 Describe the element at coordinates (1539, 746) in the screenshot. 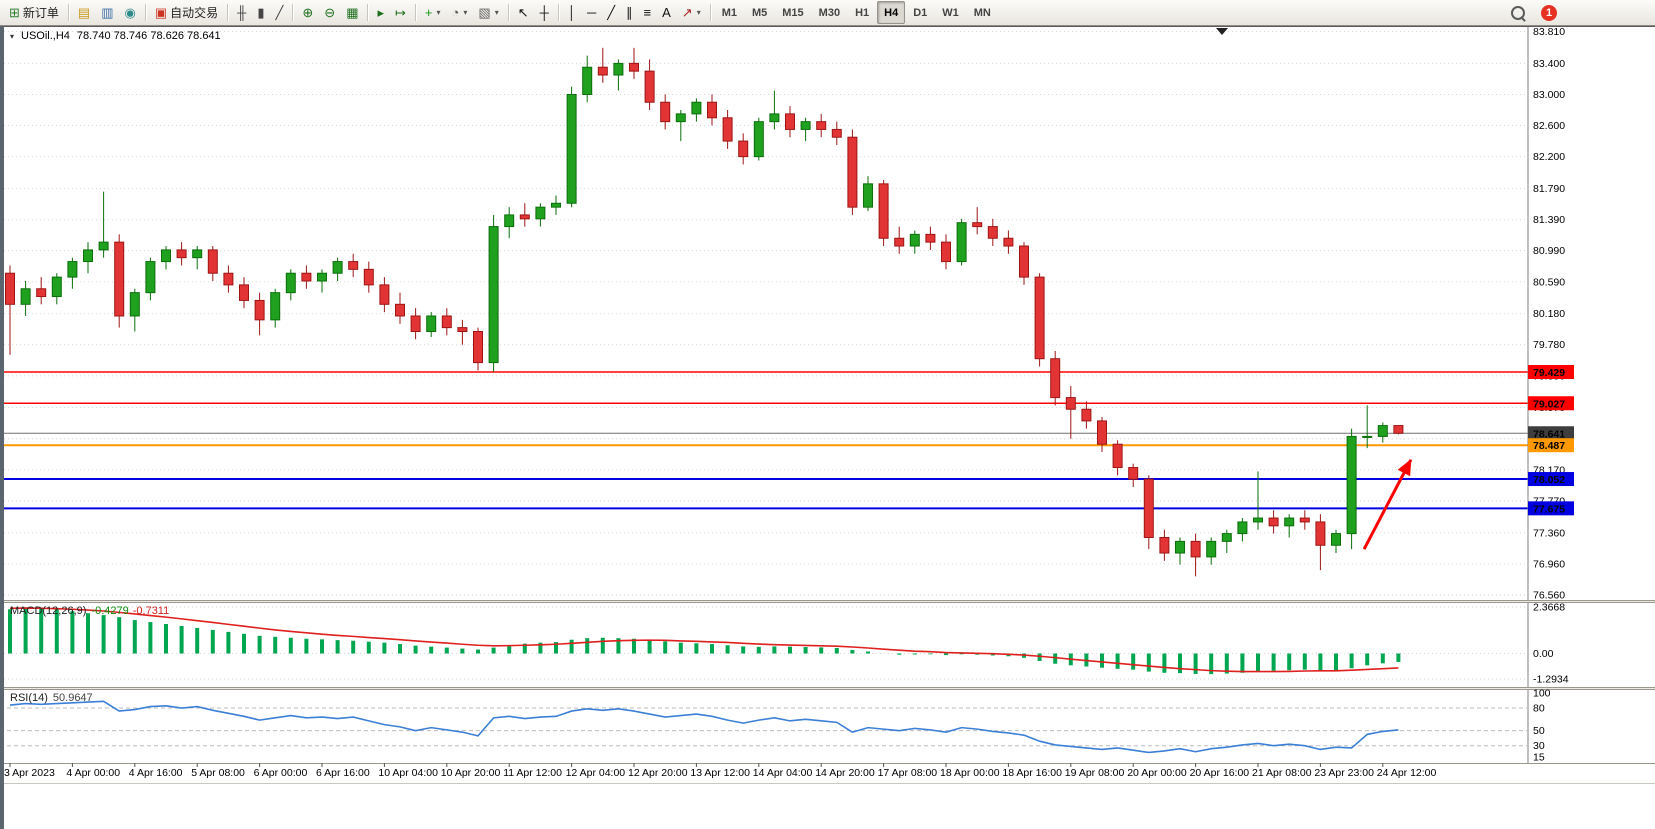

I see `svg-text: 30` at that location.